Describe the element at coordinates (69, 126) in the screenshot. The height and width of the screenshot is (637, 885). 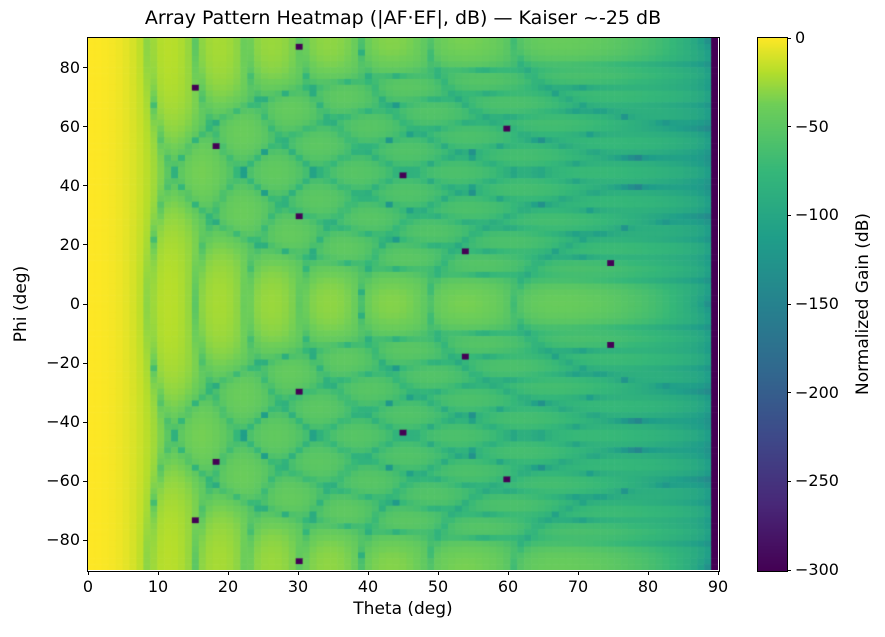
I see `y-tick-label: 60` at that location.